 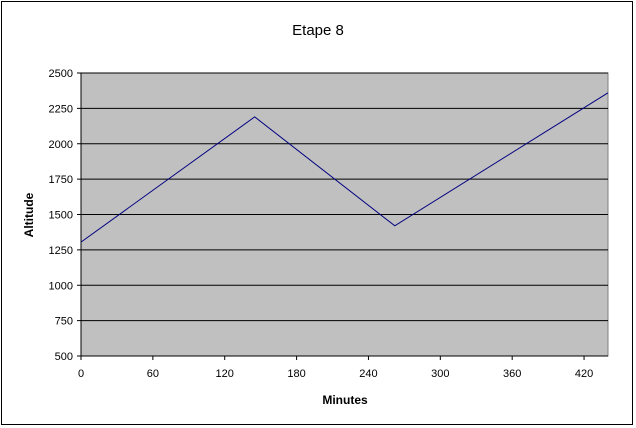 What do you see at coordinates (64, 357) in the screenshot?
I see `y-tick-label: 500` at bounding box center [64, 357].